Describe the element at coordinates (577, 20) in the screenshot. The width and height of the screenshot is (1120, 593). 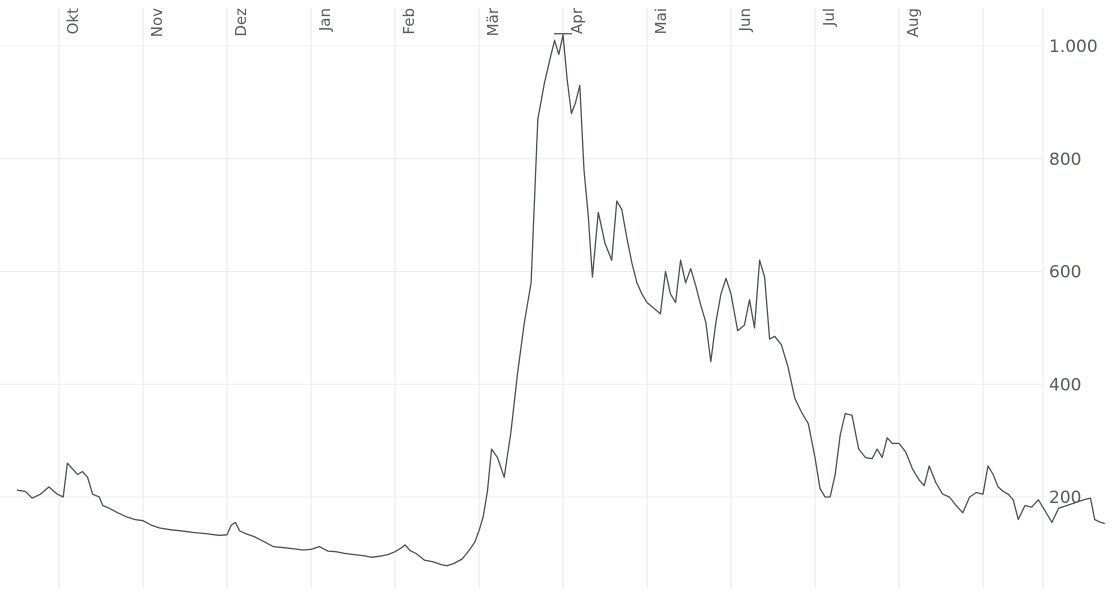
I see `x-tick-label: Apr` at that location.